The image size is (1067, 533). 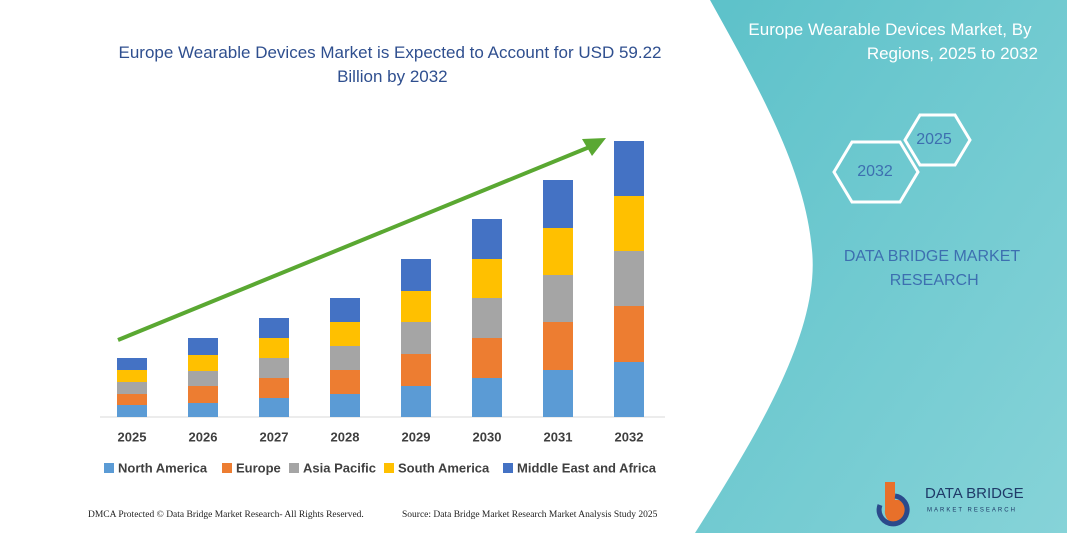 I want to click on brand-line: DATA BRIDGE MARKET, so click(x=932, y=256).